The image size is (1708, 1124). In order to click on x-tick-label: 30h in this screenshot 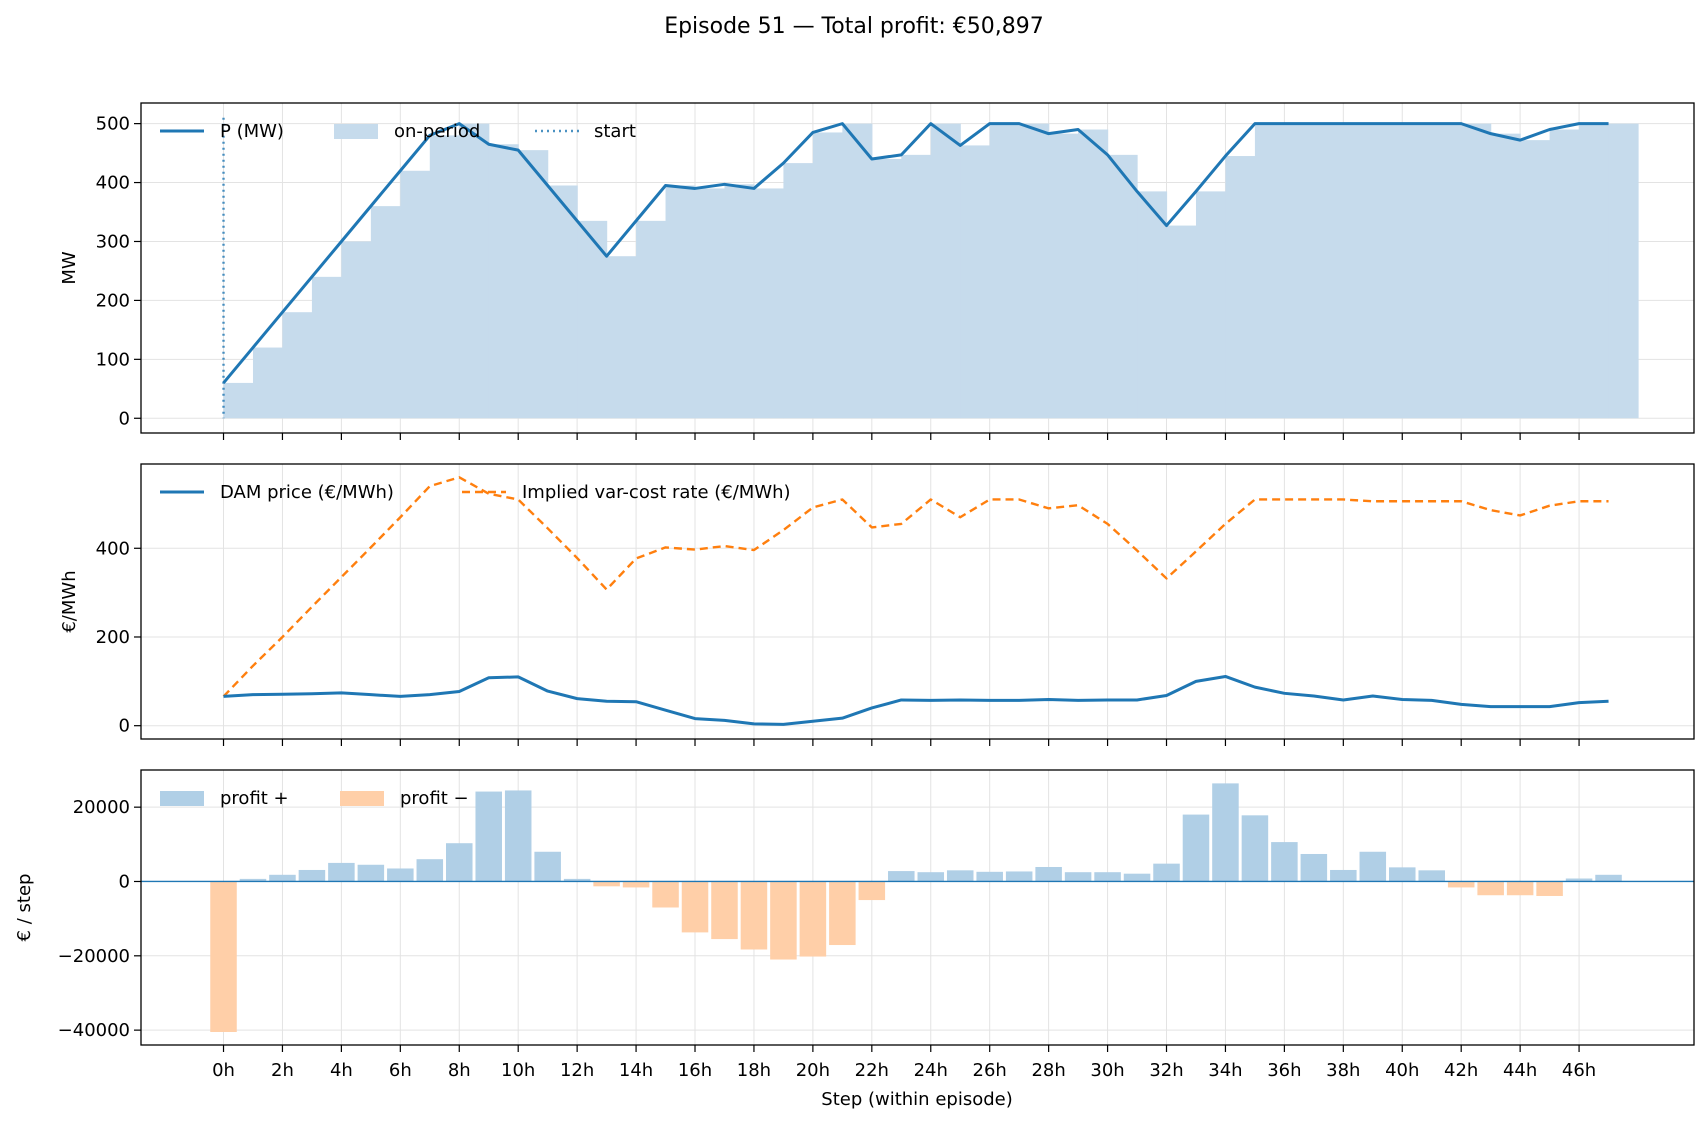, I will do `click(1107, 1070)`.